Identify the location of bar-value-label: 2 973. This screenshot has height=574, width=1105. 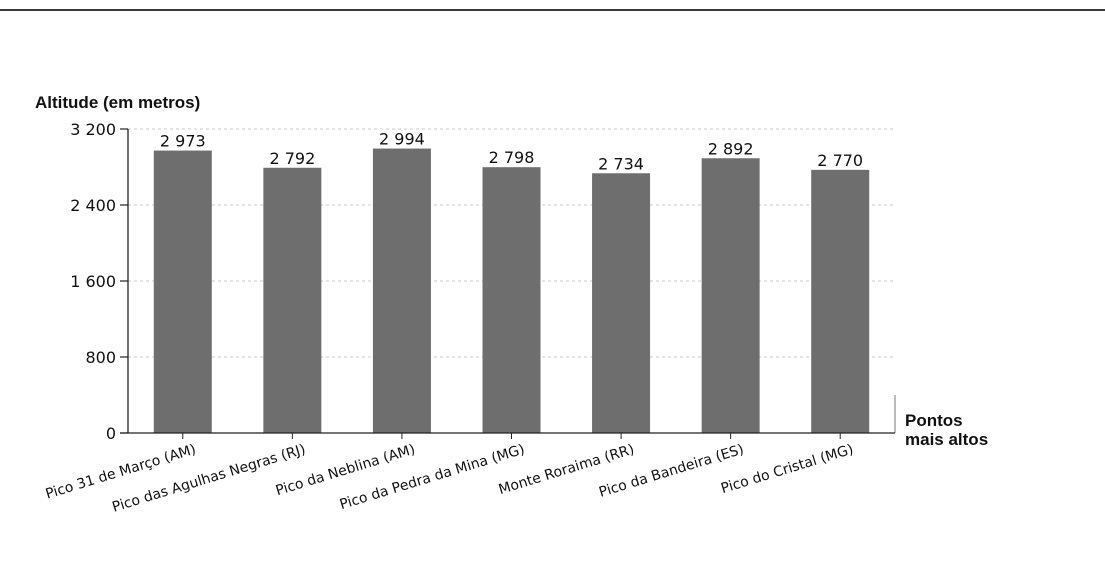
(183, 141).